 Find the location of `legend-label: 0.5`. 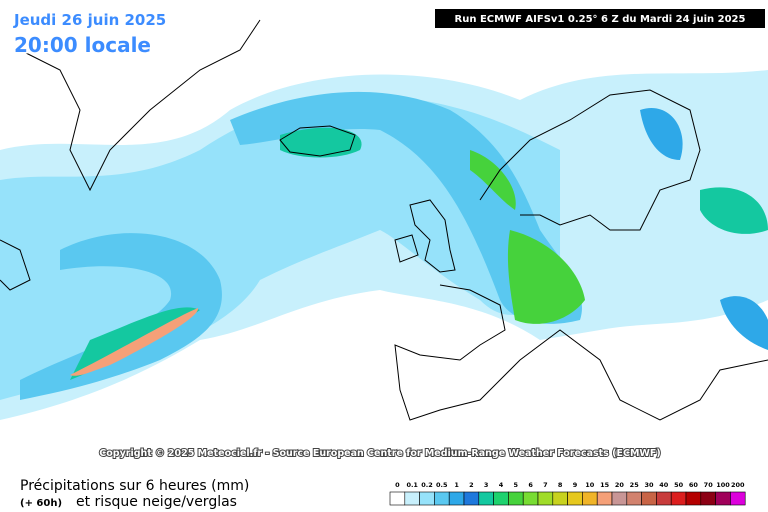

legend-label: 0.5 is located at coordinates (442, 485).